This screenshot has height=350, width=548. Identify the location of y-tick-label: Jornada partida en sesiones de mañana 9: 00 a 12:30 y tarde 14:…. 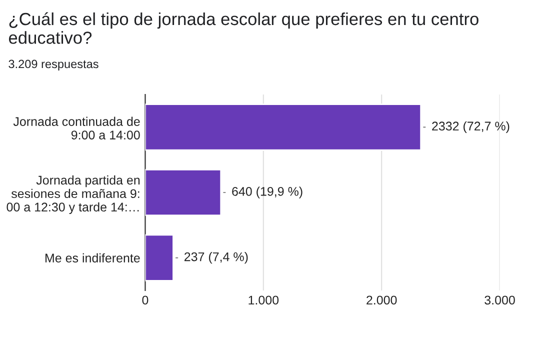
(73, 194).